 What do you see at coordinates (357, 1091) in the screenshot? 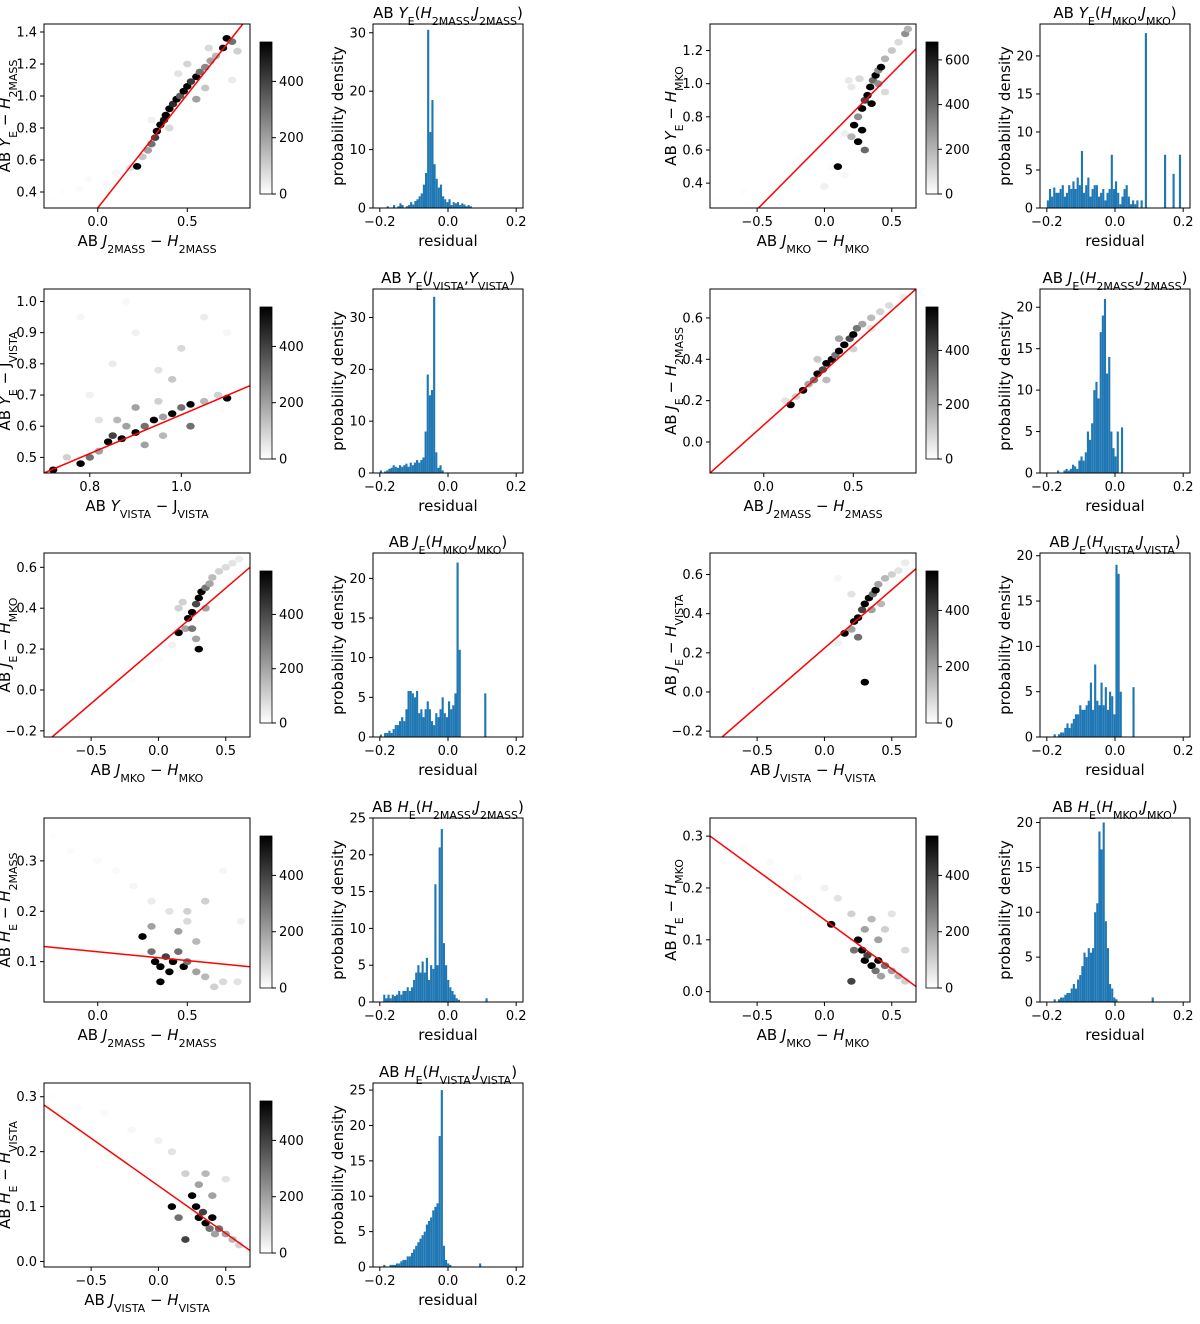
I see `y-tick-label: 25` at bounding box center [357, 1091].